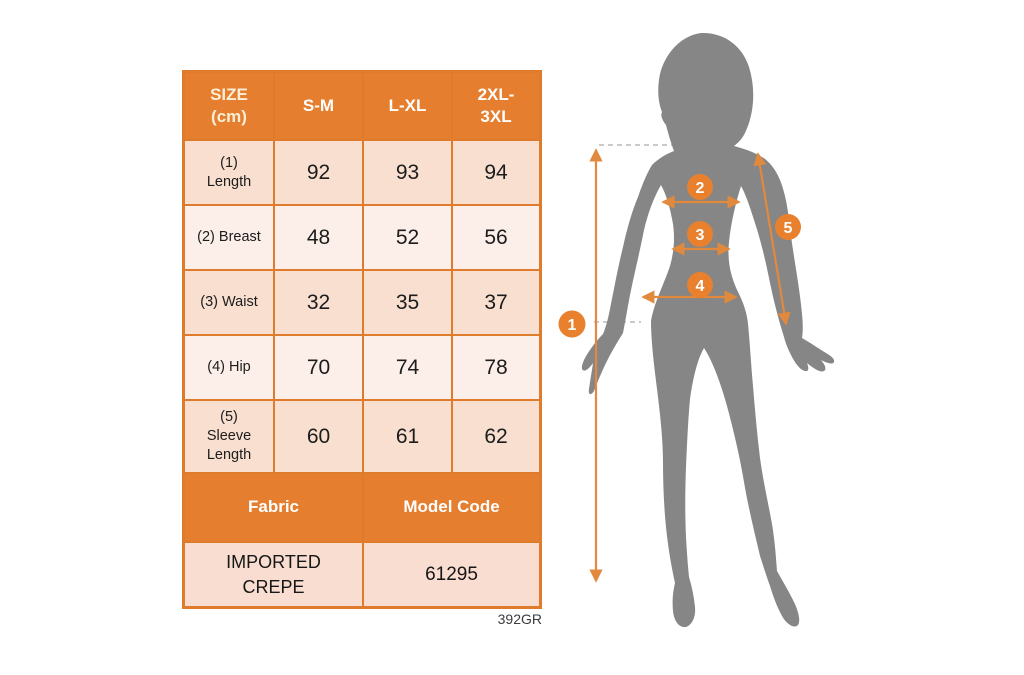  I want to click on weight-footnote: 392GR, so click(519, 619).